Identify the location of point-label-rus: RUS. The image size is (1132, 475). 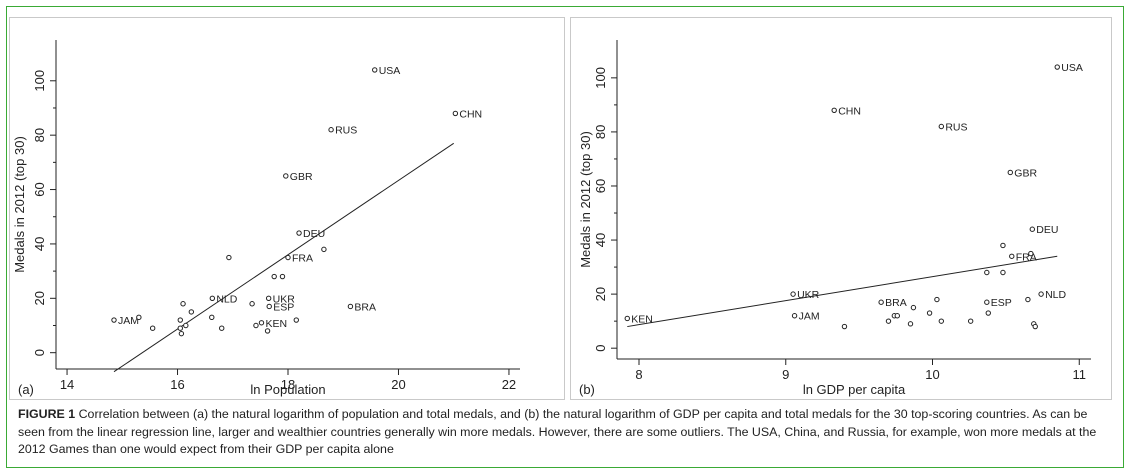
(956, 128).